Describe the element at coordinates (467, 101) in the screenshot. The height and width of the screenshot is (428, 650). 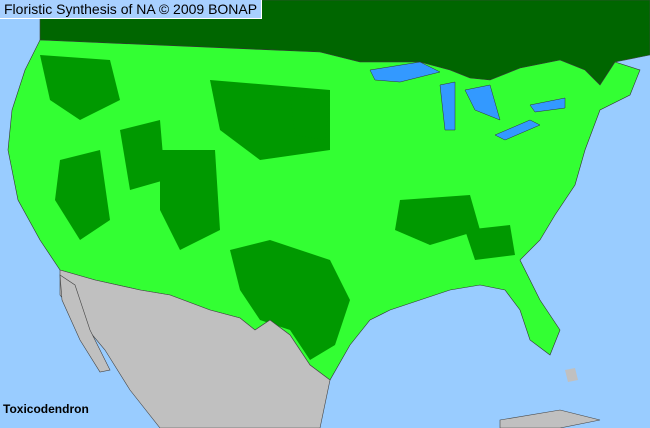
I see `great-lakes` at that location.